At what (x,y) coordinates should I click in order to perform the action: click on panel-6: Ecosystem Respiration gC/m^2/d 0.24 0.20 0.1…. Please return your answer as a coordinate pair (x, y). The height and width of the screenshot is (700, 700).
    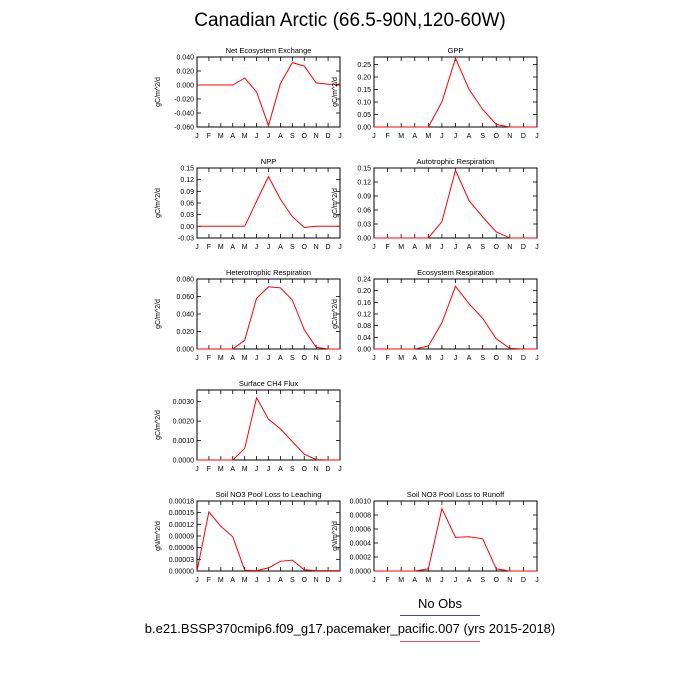
    Looking at the image, I should click on (435, 315).